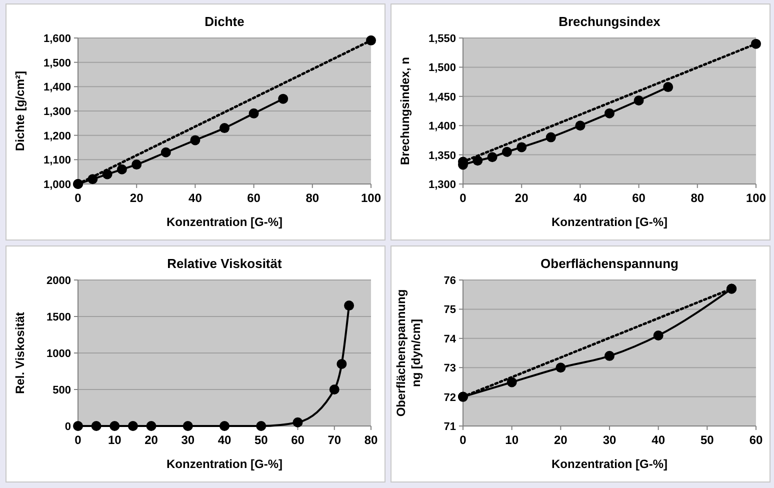 Image resolution: width=774 pixels, height=488 pixels. What do you see at coordinates (450, 339) in the screenshot?
I see `y-tick-label: 74` at bounding box center [450, 339].